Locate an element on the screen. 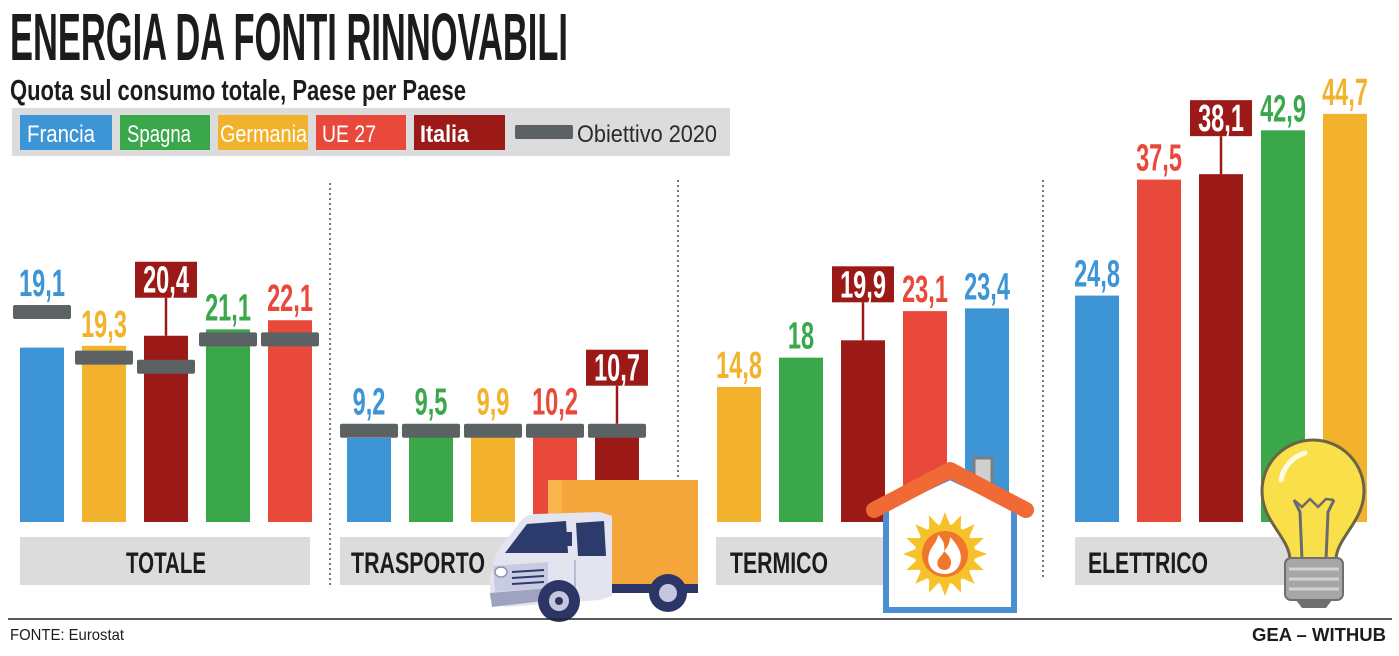  house-roof is located at coordinates (950, 490).